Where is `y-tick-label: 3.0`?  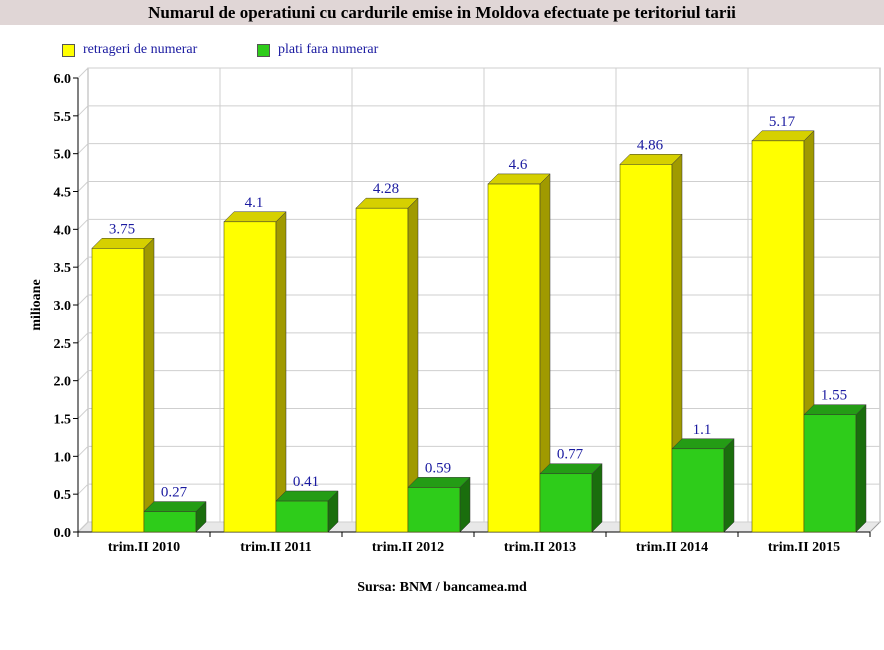 y-tick-label: 3.0 is located at coordinates (63, 306).